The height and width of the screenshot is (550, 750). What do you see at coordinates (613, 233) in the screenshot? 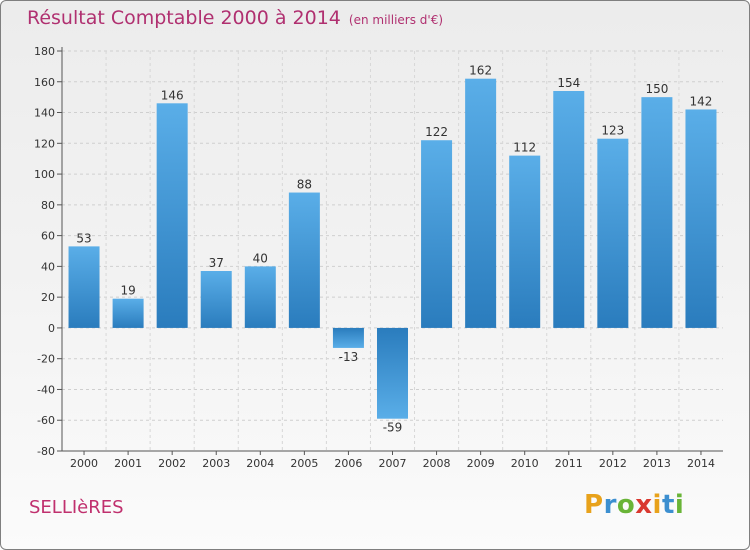
I see `bar-2012` at bounding box center [613, 233].